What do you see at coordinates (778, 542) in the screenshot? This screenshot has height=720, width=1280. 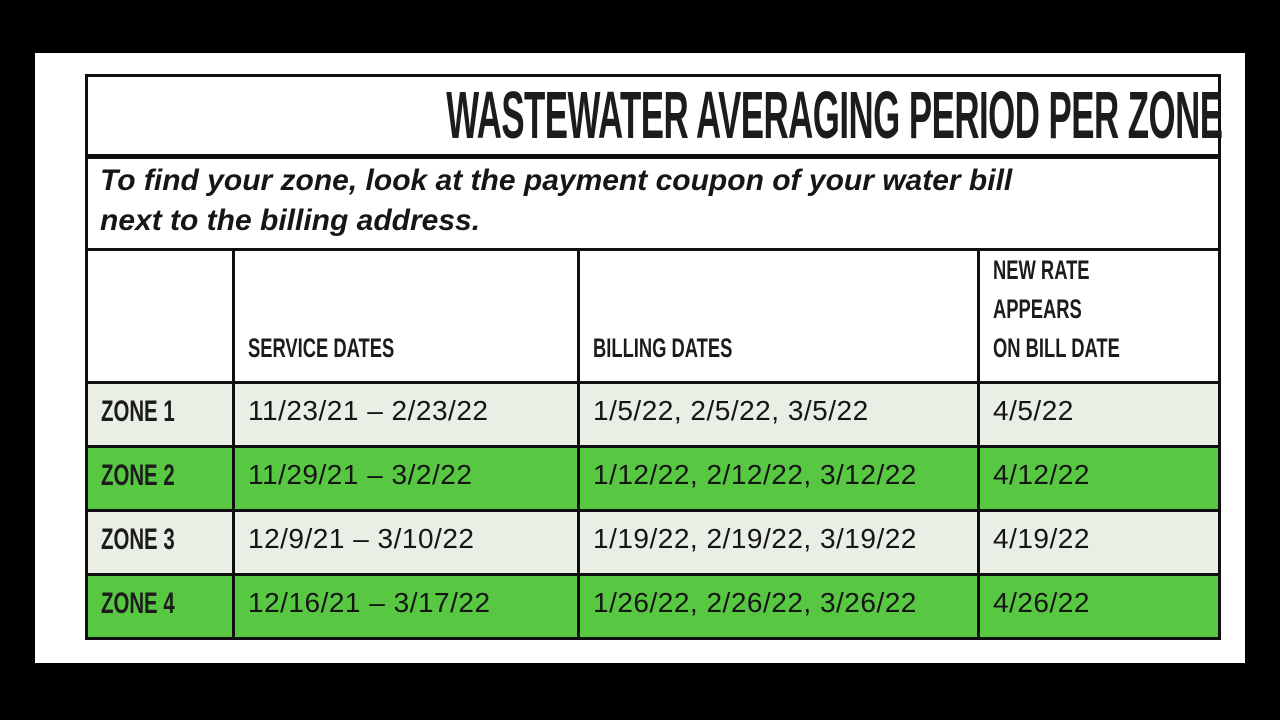 I see `billing-dates-cell: 1/19/22, 2/19/22, 3/19/22` at bounding box center [778, 542].